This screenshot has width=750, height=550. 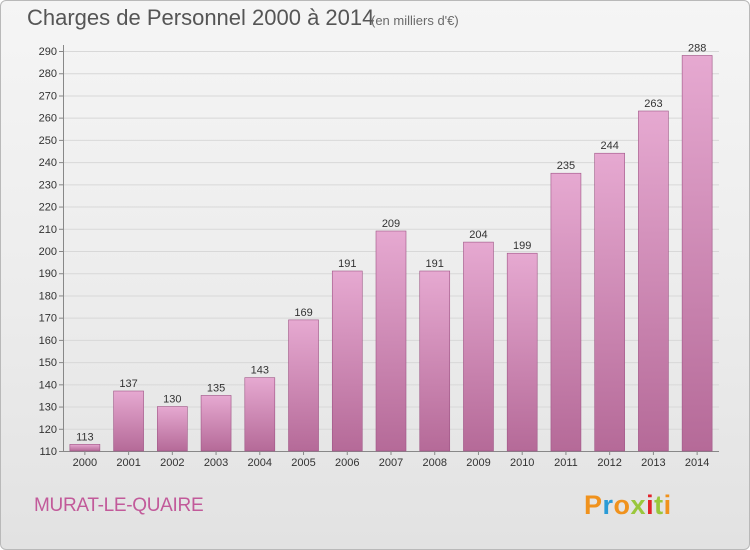 I want to click on y-tick-label: 240, so click(x=48, y=163).